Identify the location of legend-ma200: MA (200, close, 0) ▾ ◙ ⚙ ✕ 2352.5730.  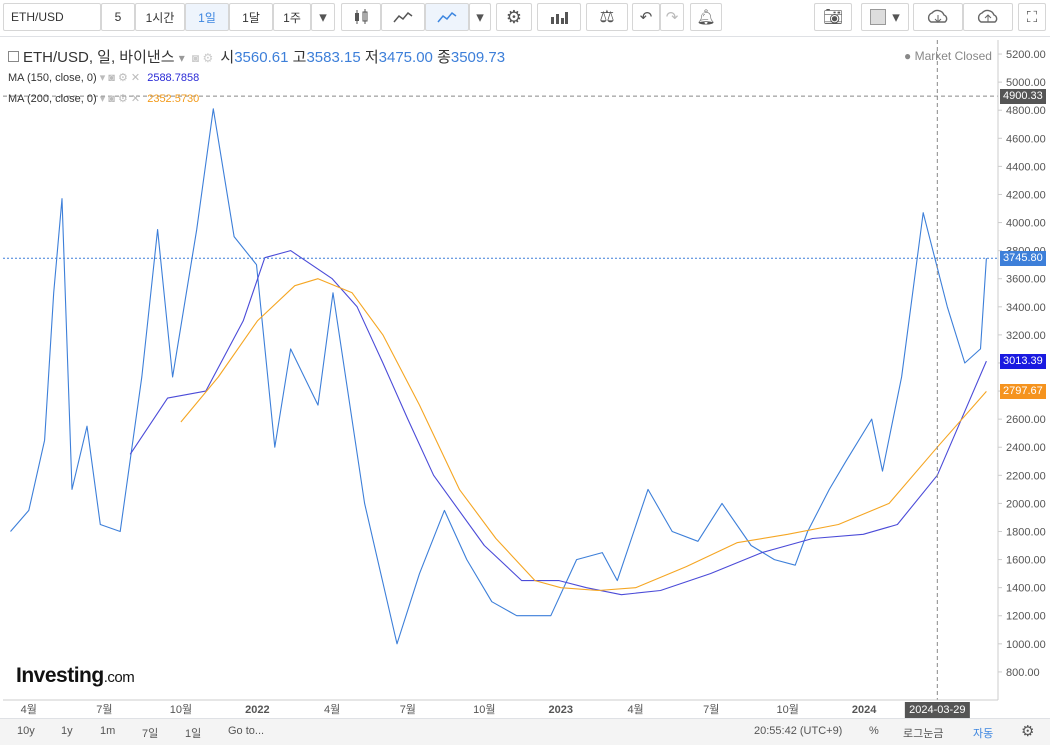
(103, 98).